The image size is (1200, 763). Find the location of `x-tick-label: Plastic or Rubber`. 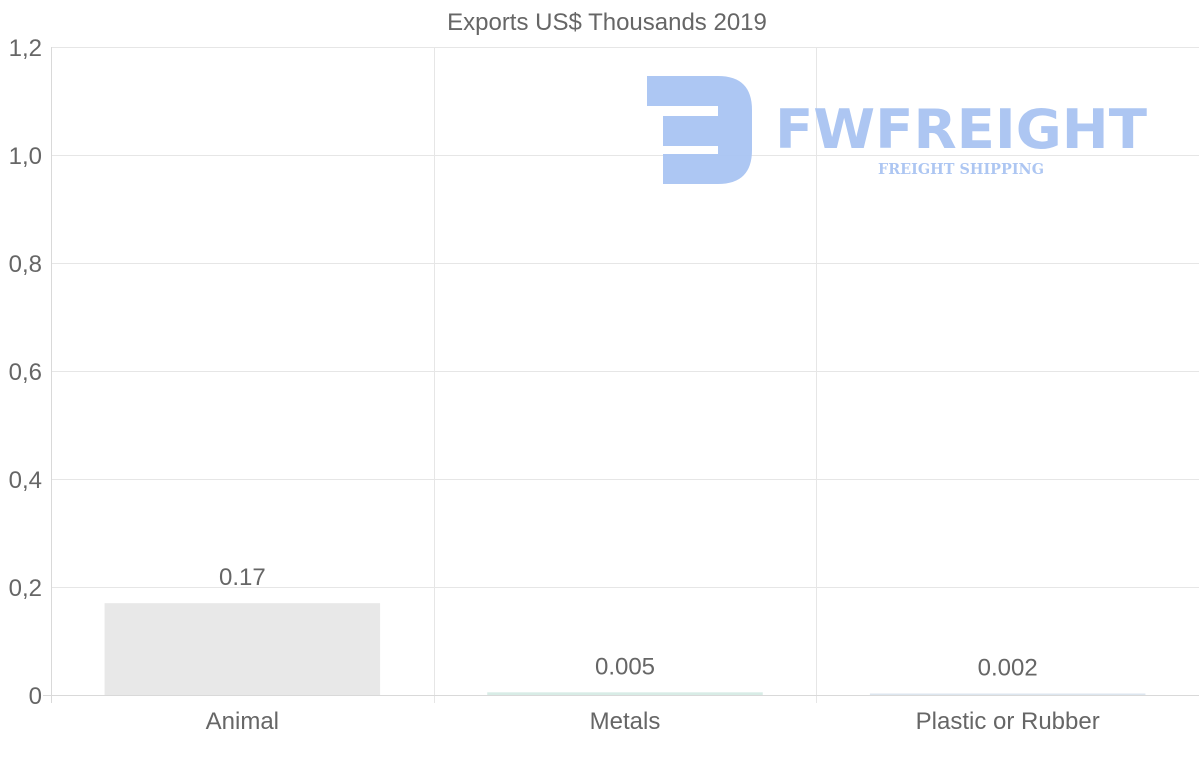

x-tick-label: Plastic or Rubber is located at coordinates (1008, 721).